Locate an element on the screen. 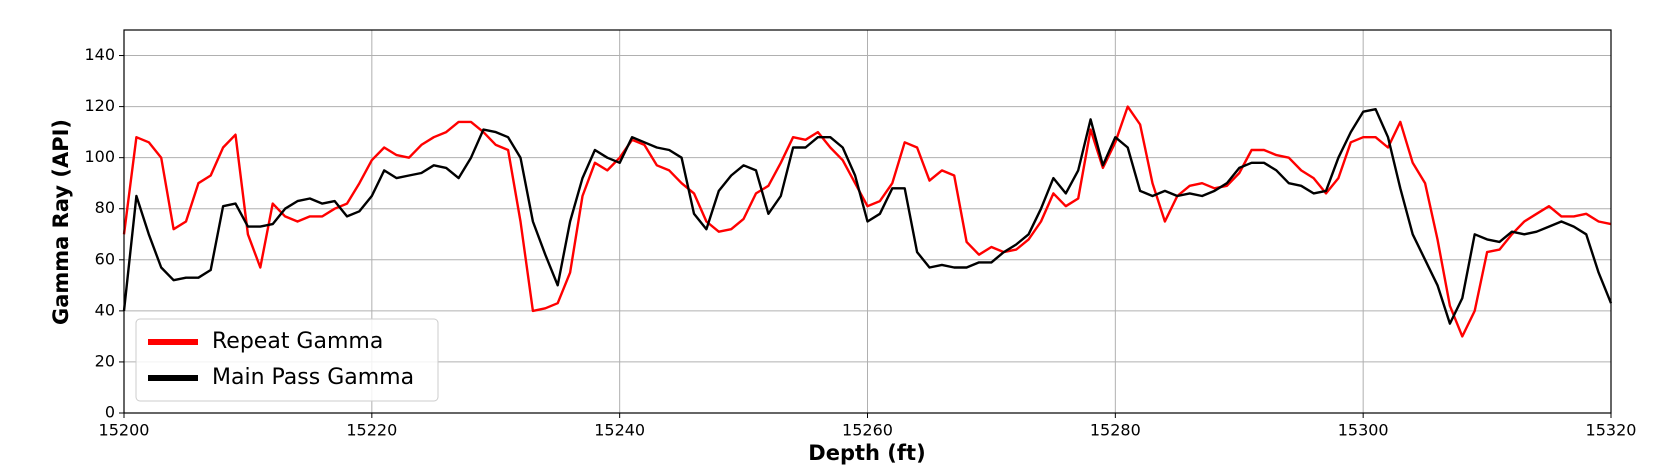 The image size is (1666, 470). y-tick-label: 100 is located at coordinates (99, 156).